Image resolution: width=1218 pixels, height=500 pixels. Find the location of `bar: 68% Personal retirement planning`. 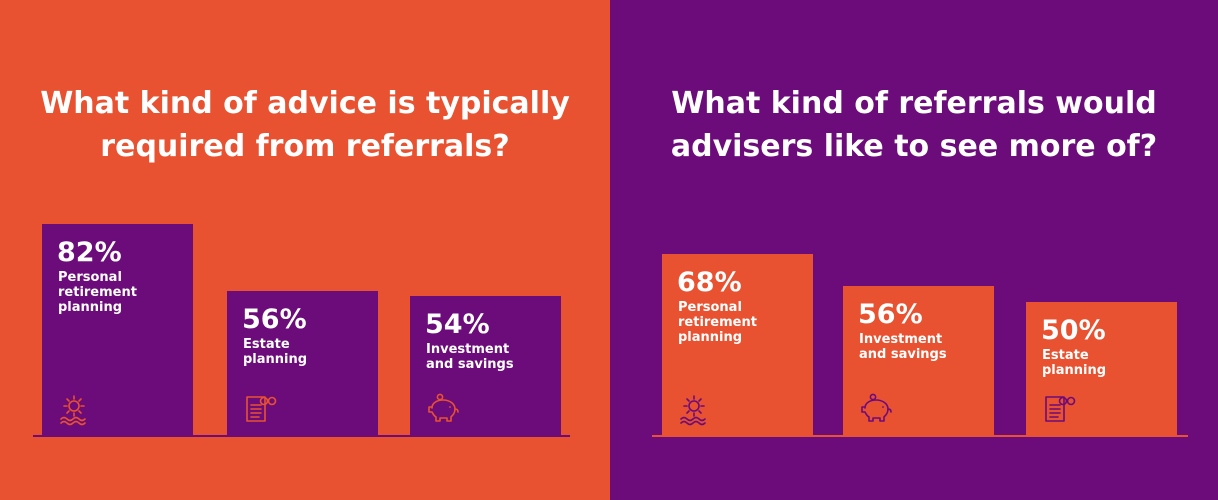

bar: 68% Personal retirement planning is located at coordinates (737, 345).